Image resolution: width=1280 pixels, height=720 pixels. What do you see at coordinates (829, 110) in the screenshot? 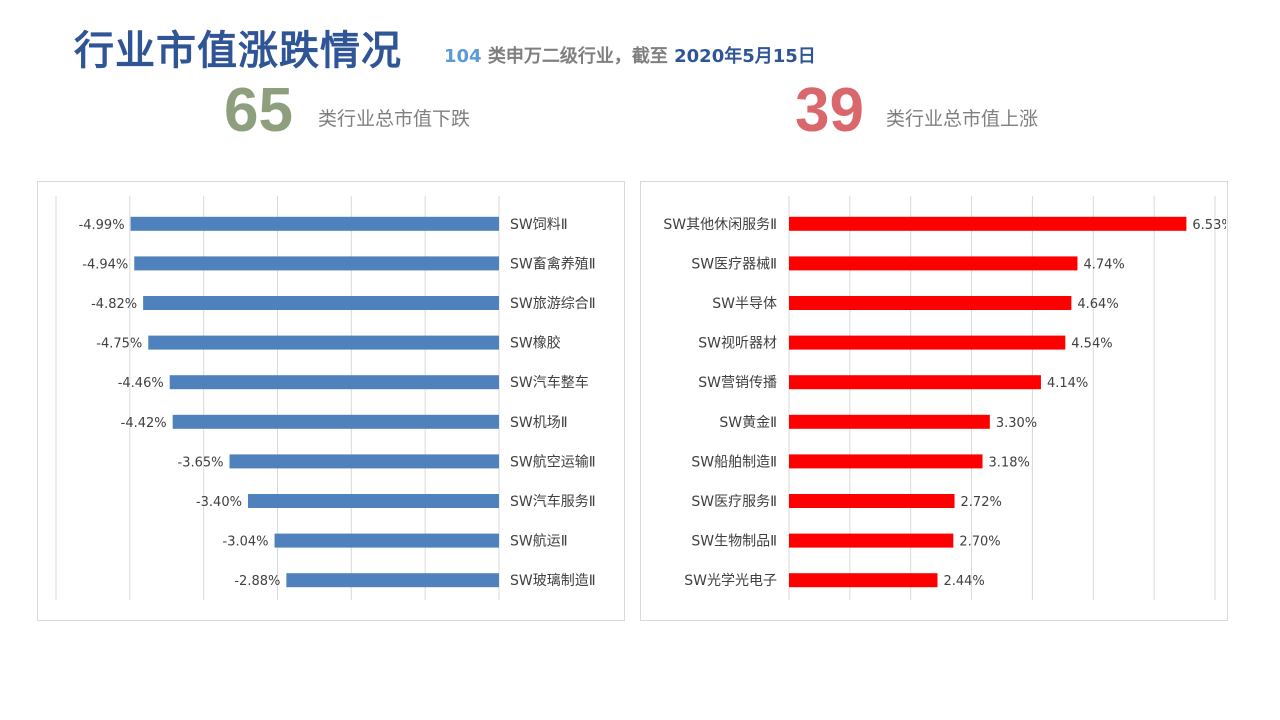
I see `up-count: 39` at bounding box center [829, 110].